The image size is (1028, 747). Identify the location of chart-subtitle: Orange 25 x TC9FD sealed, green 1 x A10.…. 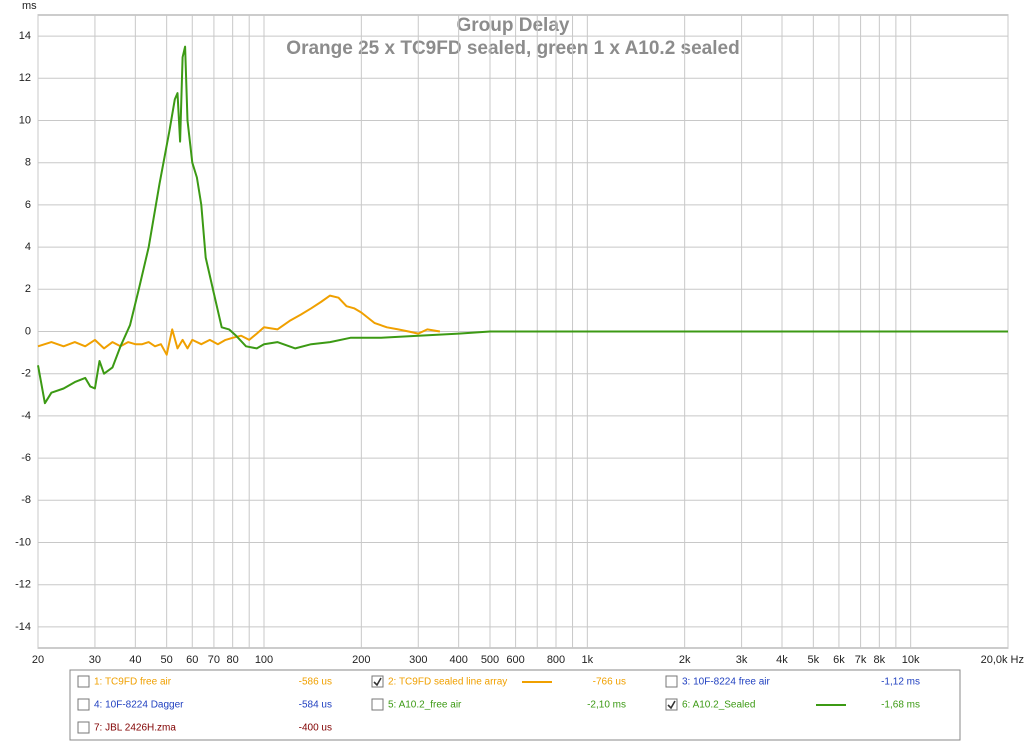
(512, 48).